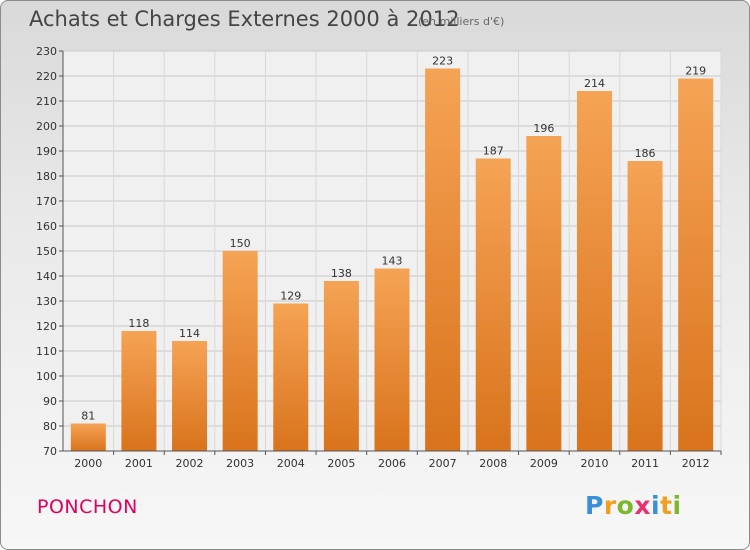 This screenshot has width=750, height=550. Describe the element at coordinates (46, 226) in the screenshot. I see `y-tick-label: 160` at that location.